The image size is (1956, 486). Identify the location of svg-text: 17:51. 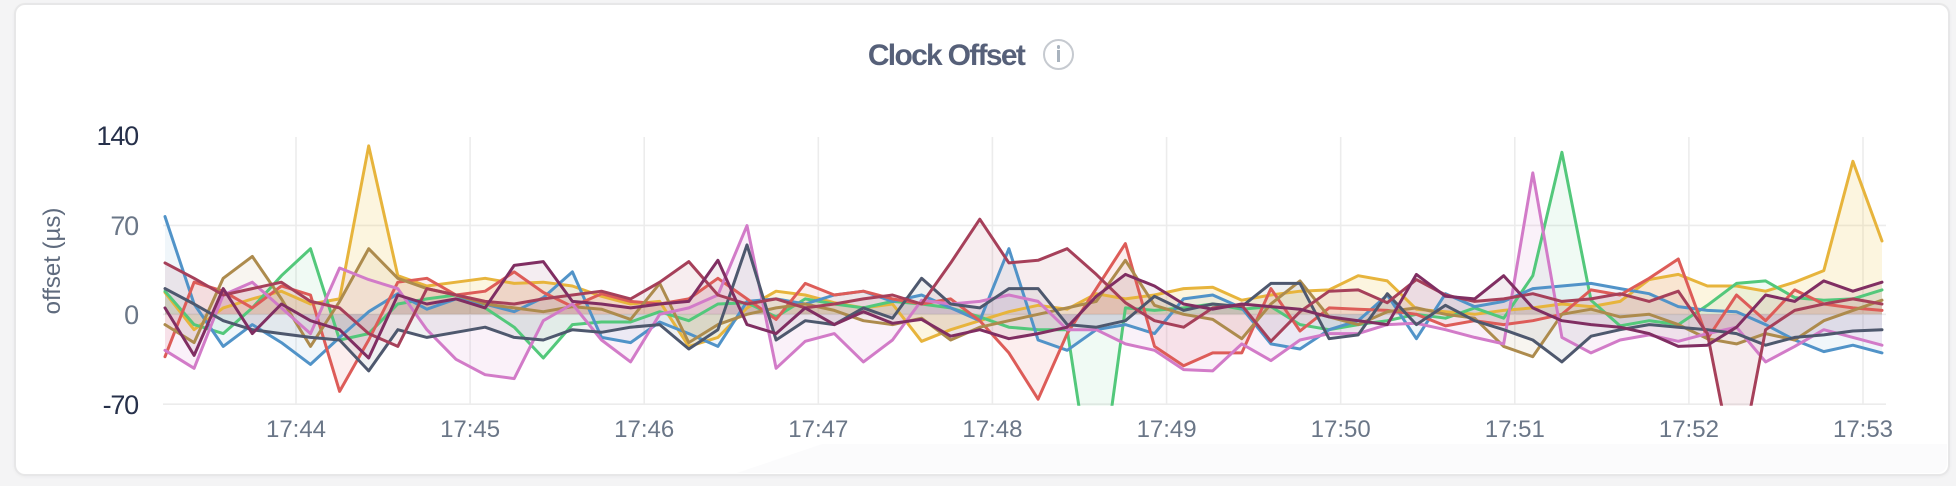
(1515, 429).